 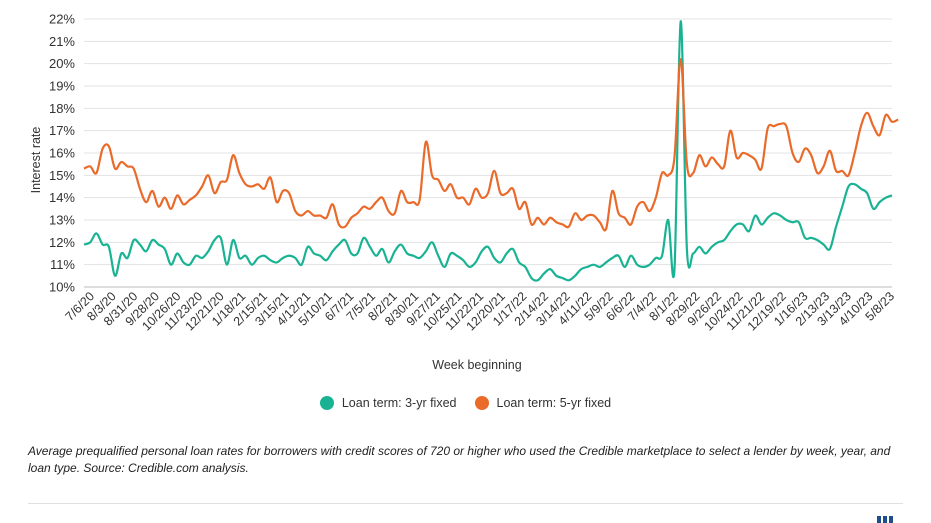 I want to click on legend-item-3yr: Loan term: 3-yr fixed, so click(x=388, y=403).